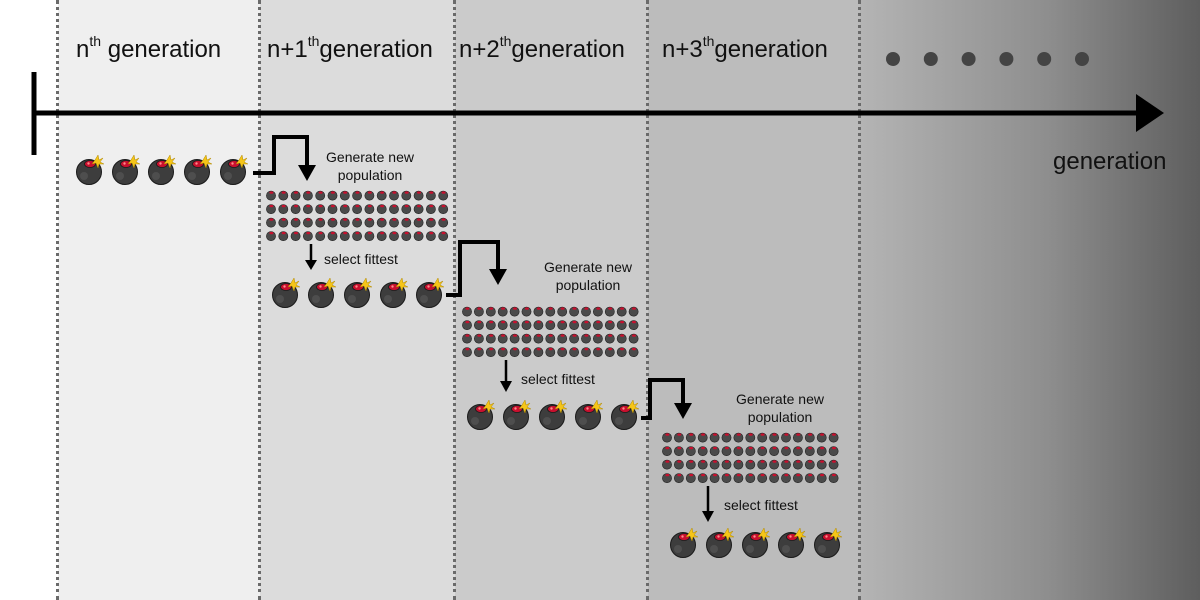 This screenshot has height=600, width=1200. I want to click on generate-caption: Generate new population, so click(780, 408).